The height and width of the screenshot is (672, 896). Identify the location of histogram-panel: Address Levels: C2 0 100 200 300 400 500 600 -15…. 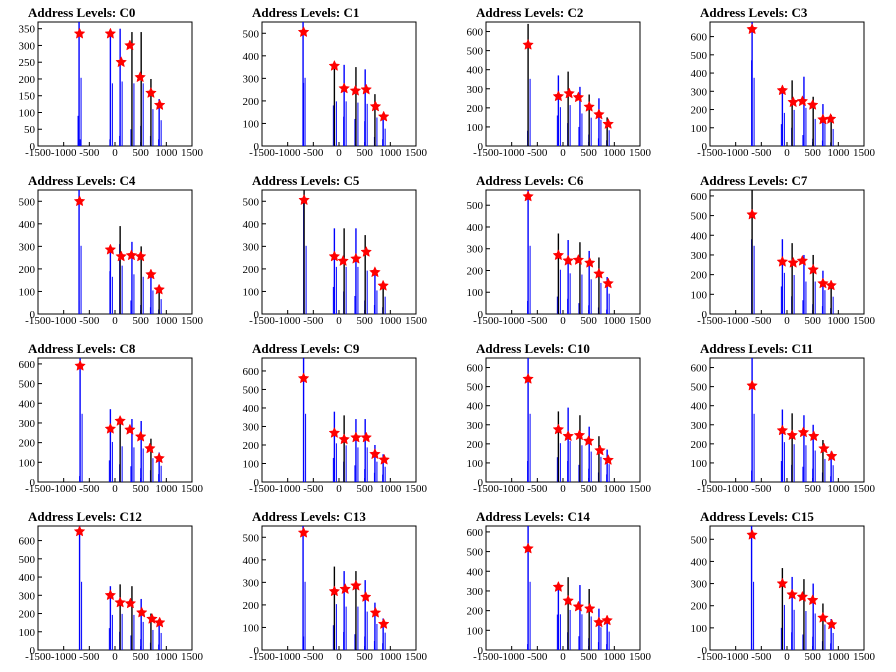
(560, 84).